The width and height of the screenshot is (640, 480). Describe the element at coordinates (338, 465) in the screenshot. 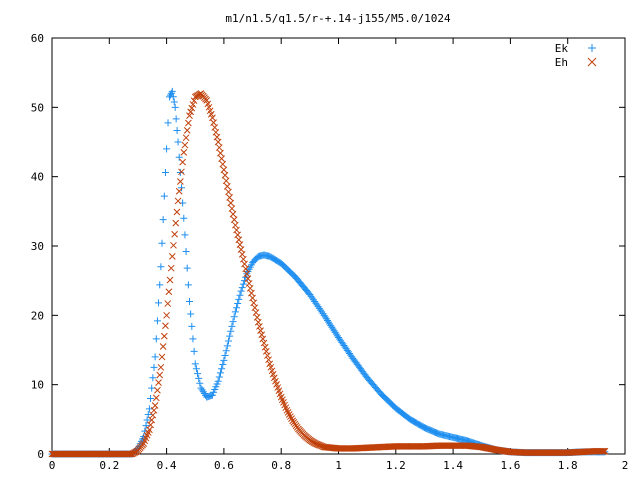

I see `x-tick-label: 1` at that location.